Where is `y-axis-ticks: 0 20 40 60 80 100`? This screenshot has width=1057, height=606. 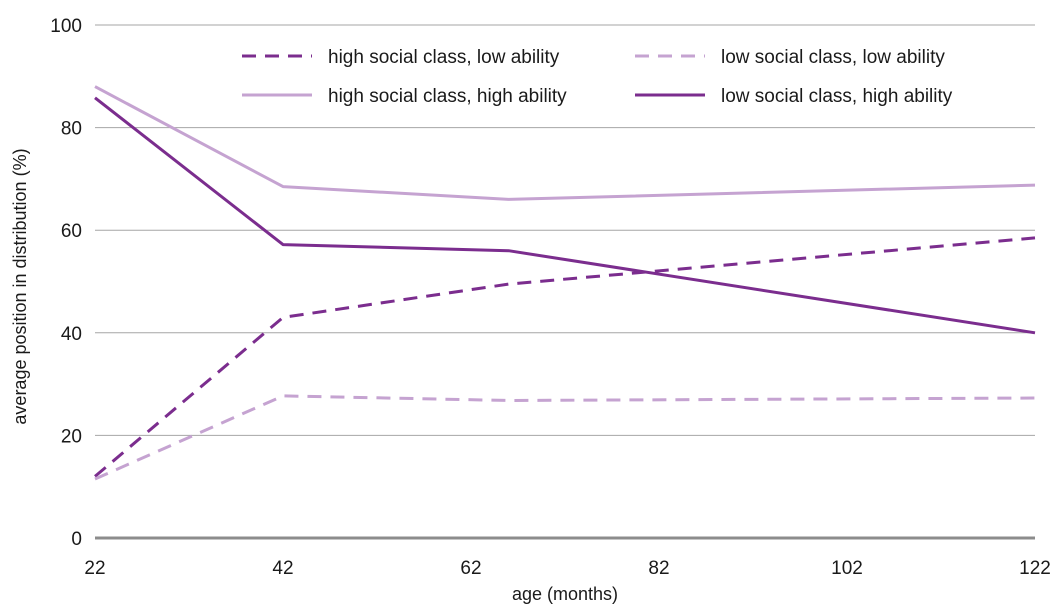
y-axis-ticks: 0 20 40 60 80 100 is located at coordinates (66, 283).